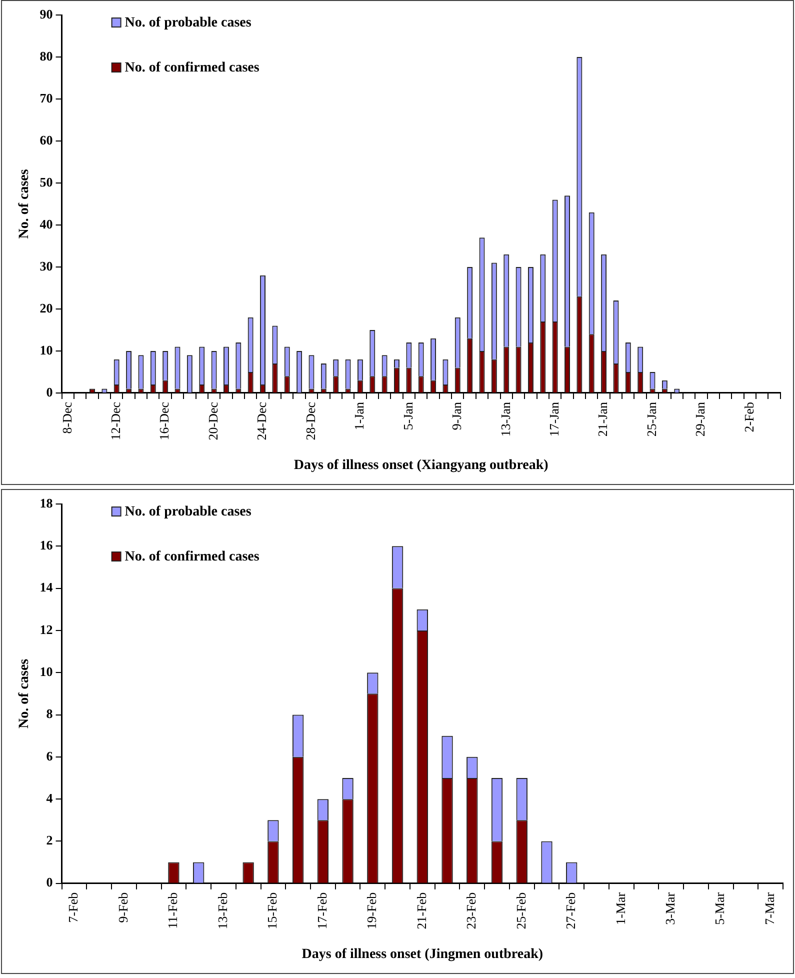 This screenshot has height=978, width=795. What do you see at coordinates (310, 421) in the screenshot?
I see `x-tick-label: 28-Dec` at bounding box center [310, 421].